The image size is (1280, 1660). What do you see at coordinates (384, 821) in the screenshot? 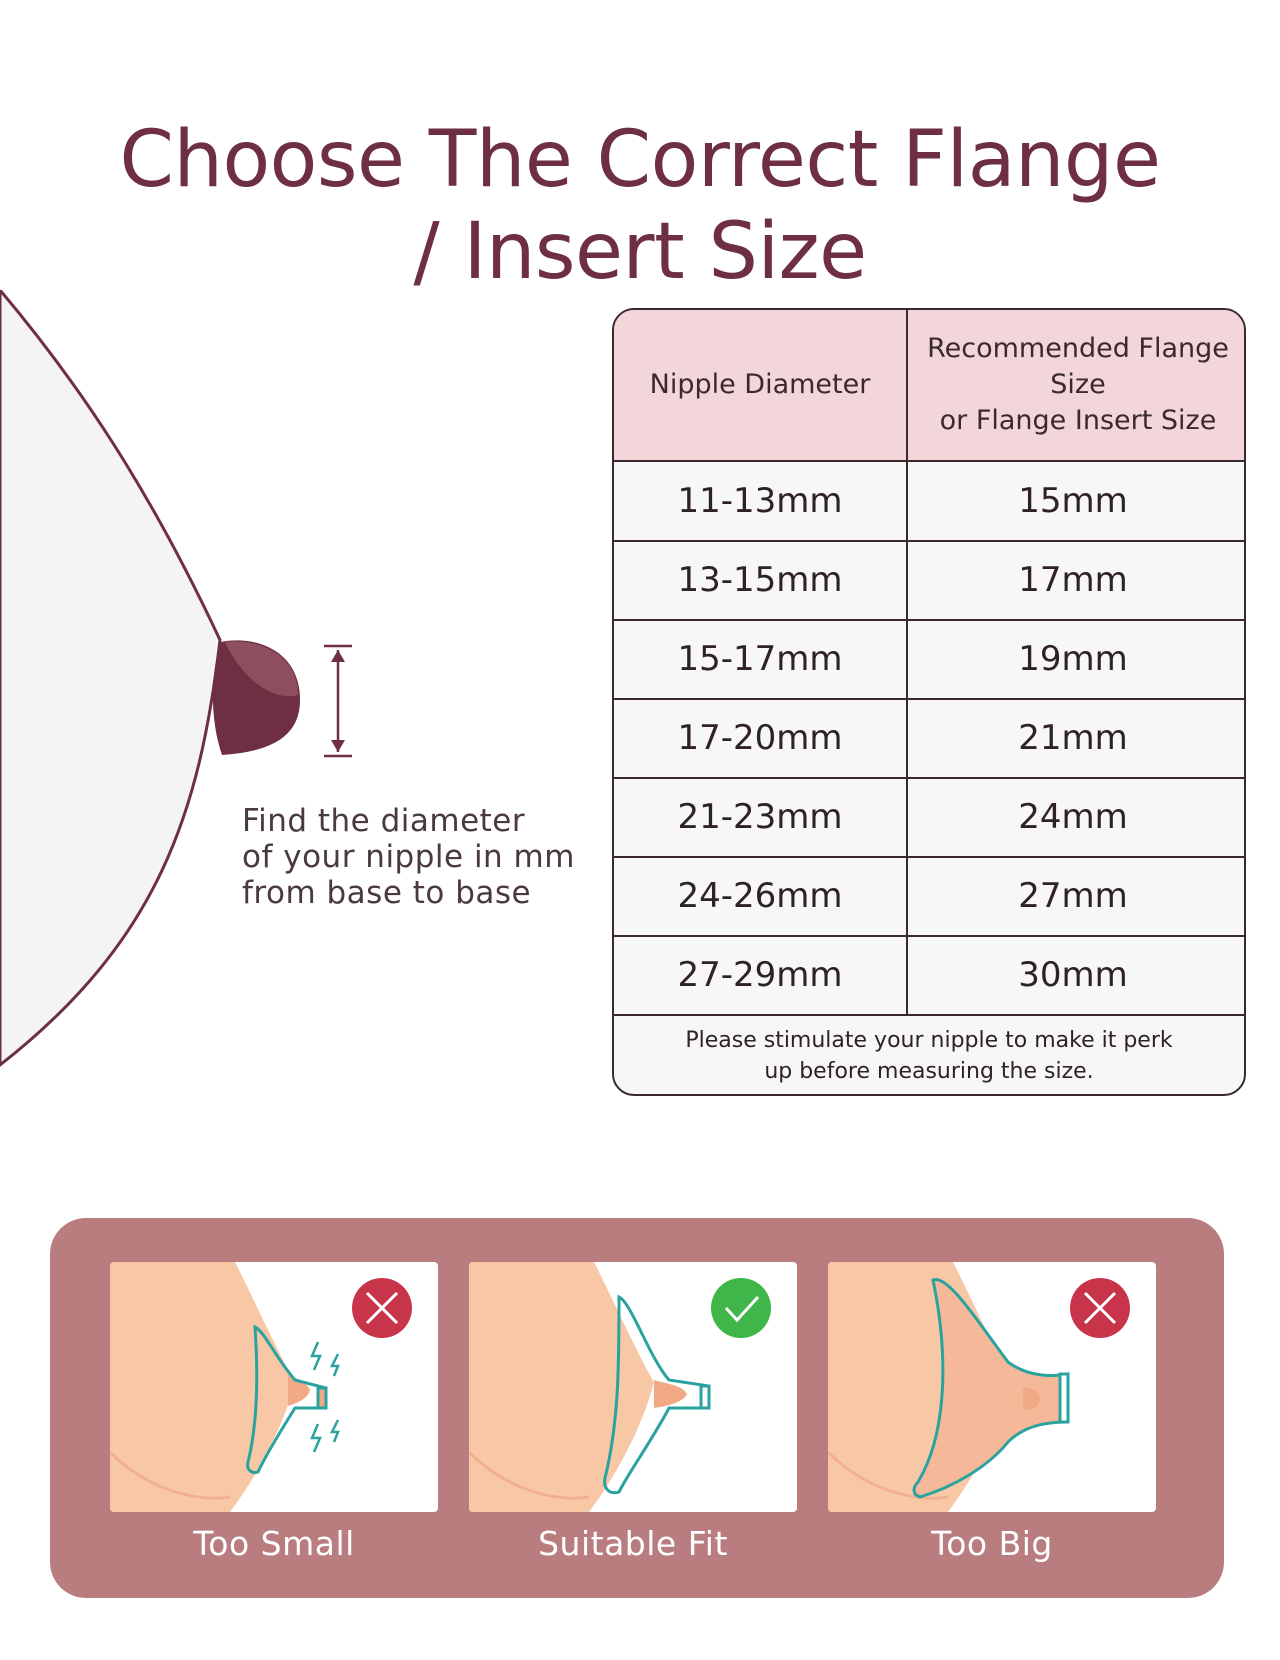
I see `instruction-line-1: Find the diameter` at bounding box center [384, 821].